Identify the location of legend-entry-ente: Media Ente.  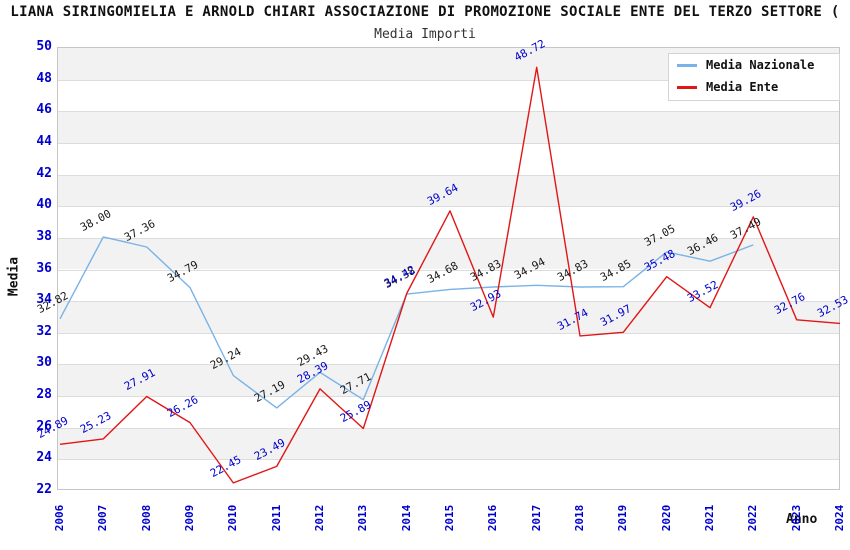
(754, 87).